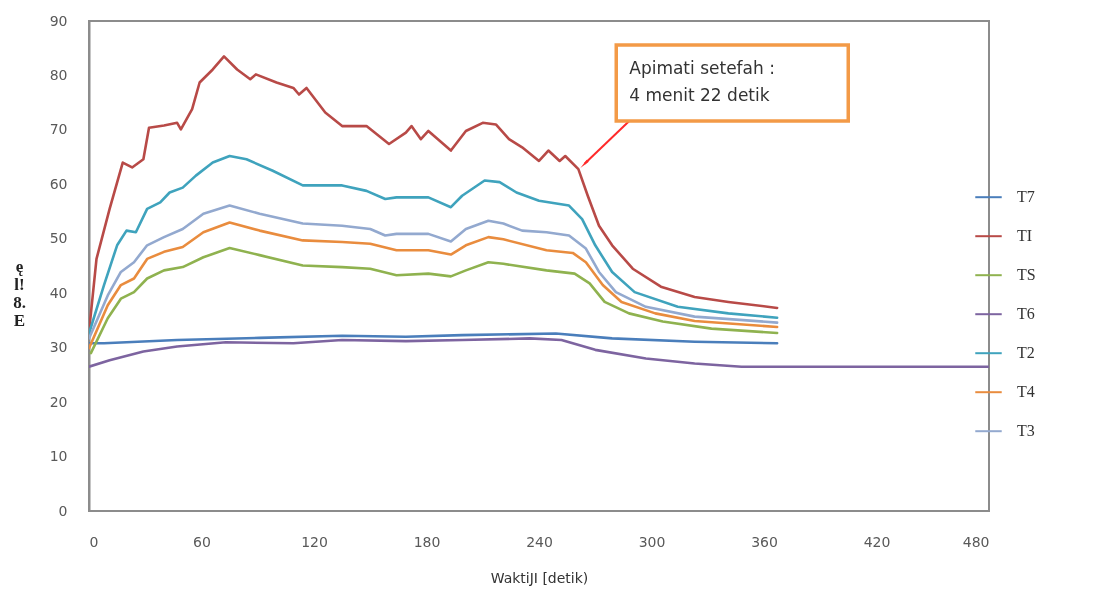 This screenshot has height=596, width=1103. Describe the element at coordinates (314, 541) in the screenshot. I see `x-tick-label: 120` at that location.